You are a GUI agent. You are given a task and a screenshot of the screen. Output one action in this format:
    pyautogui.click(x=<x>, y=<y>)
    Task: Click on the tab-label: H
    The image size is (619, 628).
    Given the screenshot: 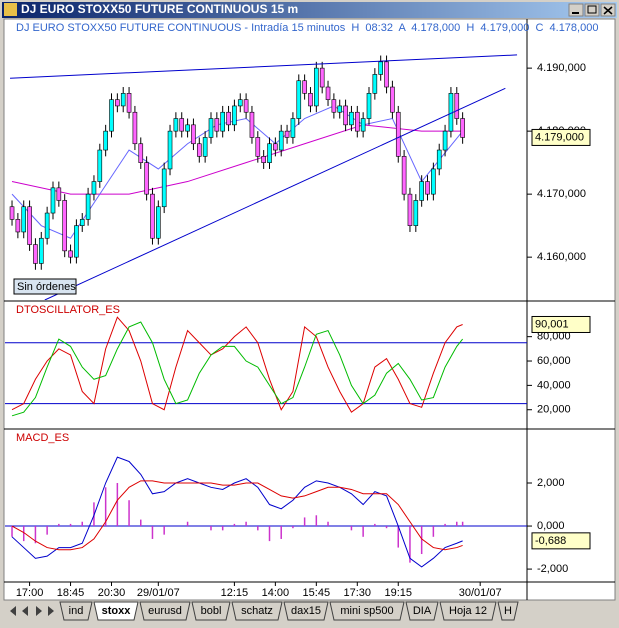 What is the action you would take?
    pyautogui.click(x=508, y=611)
    